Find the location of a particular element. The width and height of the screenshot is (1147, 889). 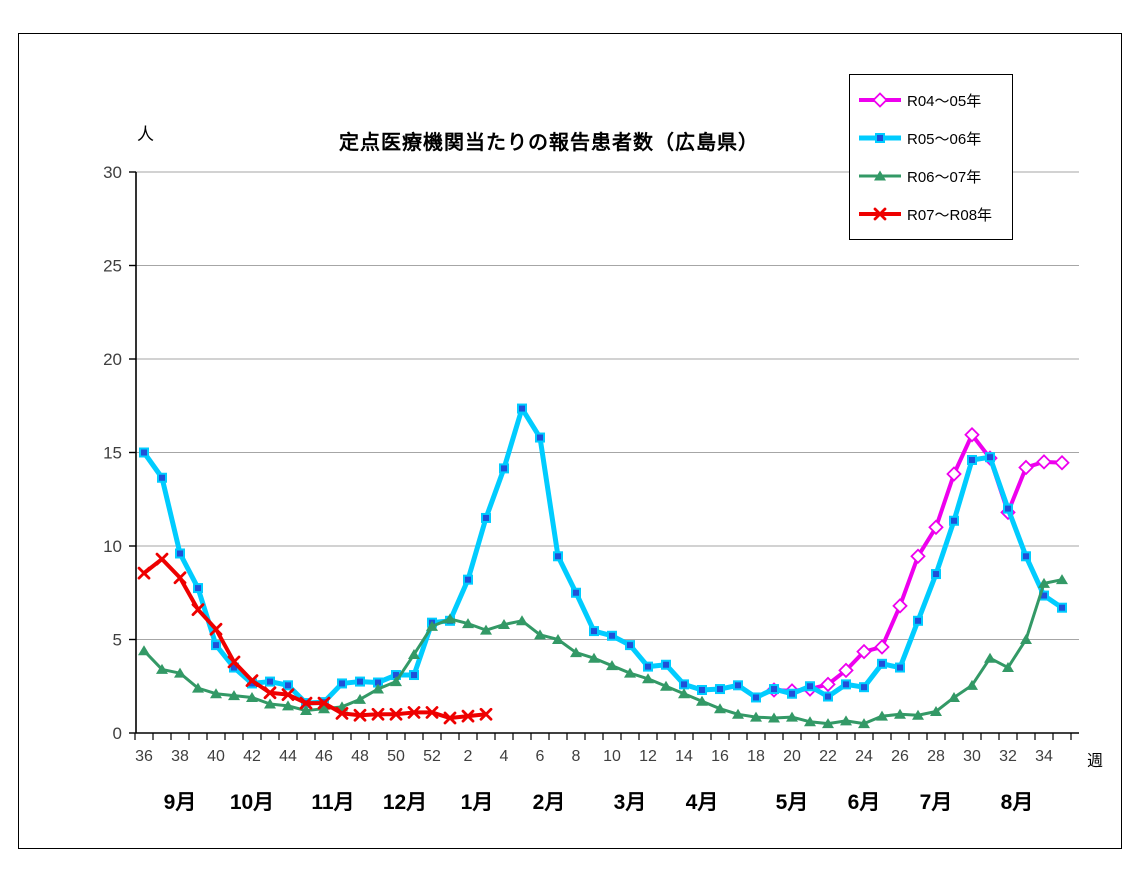

svg-text: 42 is located at coordinates (252, 756).